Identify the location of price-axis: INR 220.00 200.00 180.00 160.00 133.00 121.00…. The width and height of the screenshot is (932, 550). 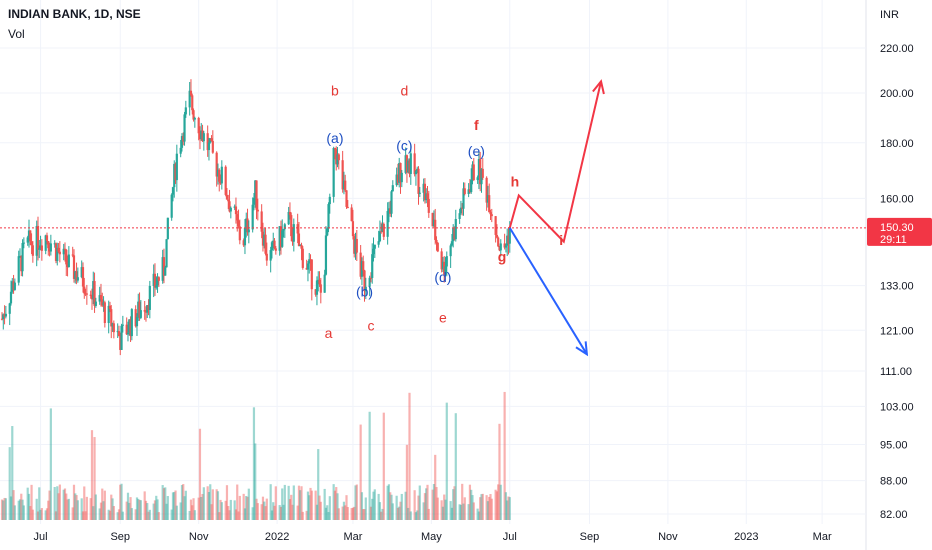
(897, 265).